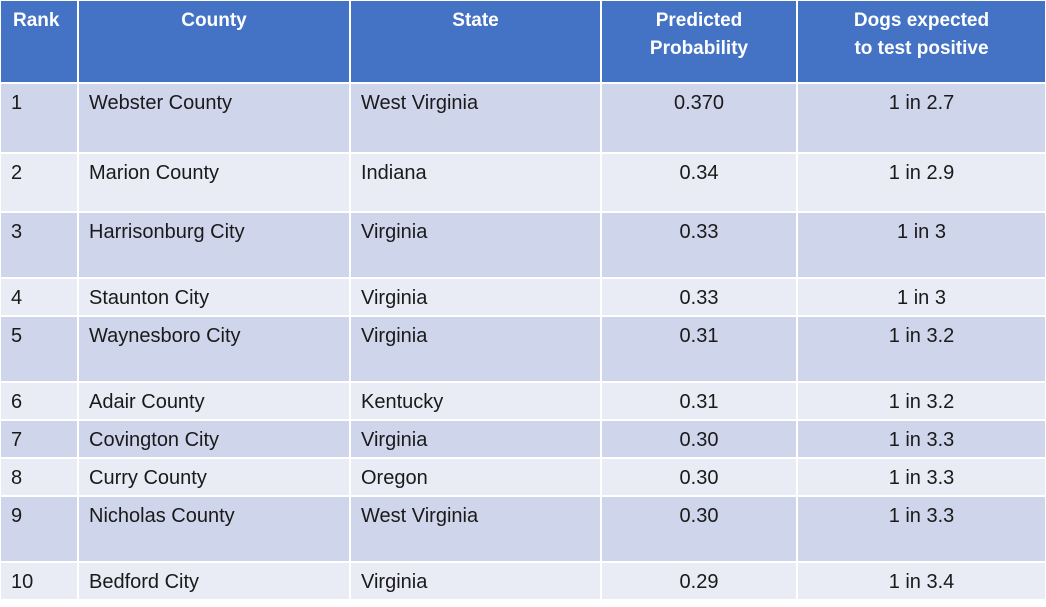 The width and height of the screenshot is (1046, 607). I want to click on cell-state: Indiana, so click(476, 183).